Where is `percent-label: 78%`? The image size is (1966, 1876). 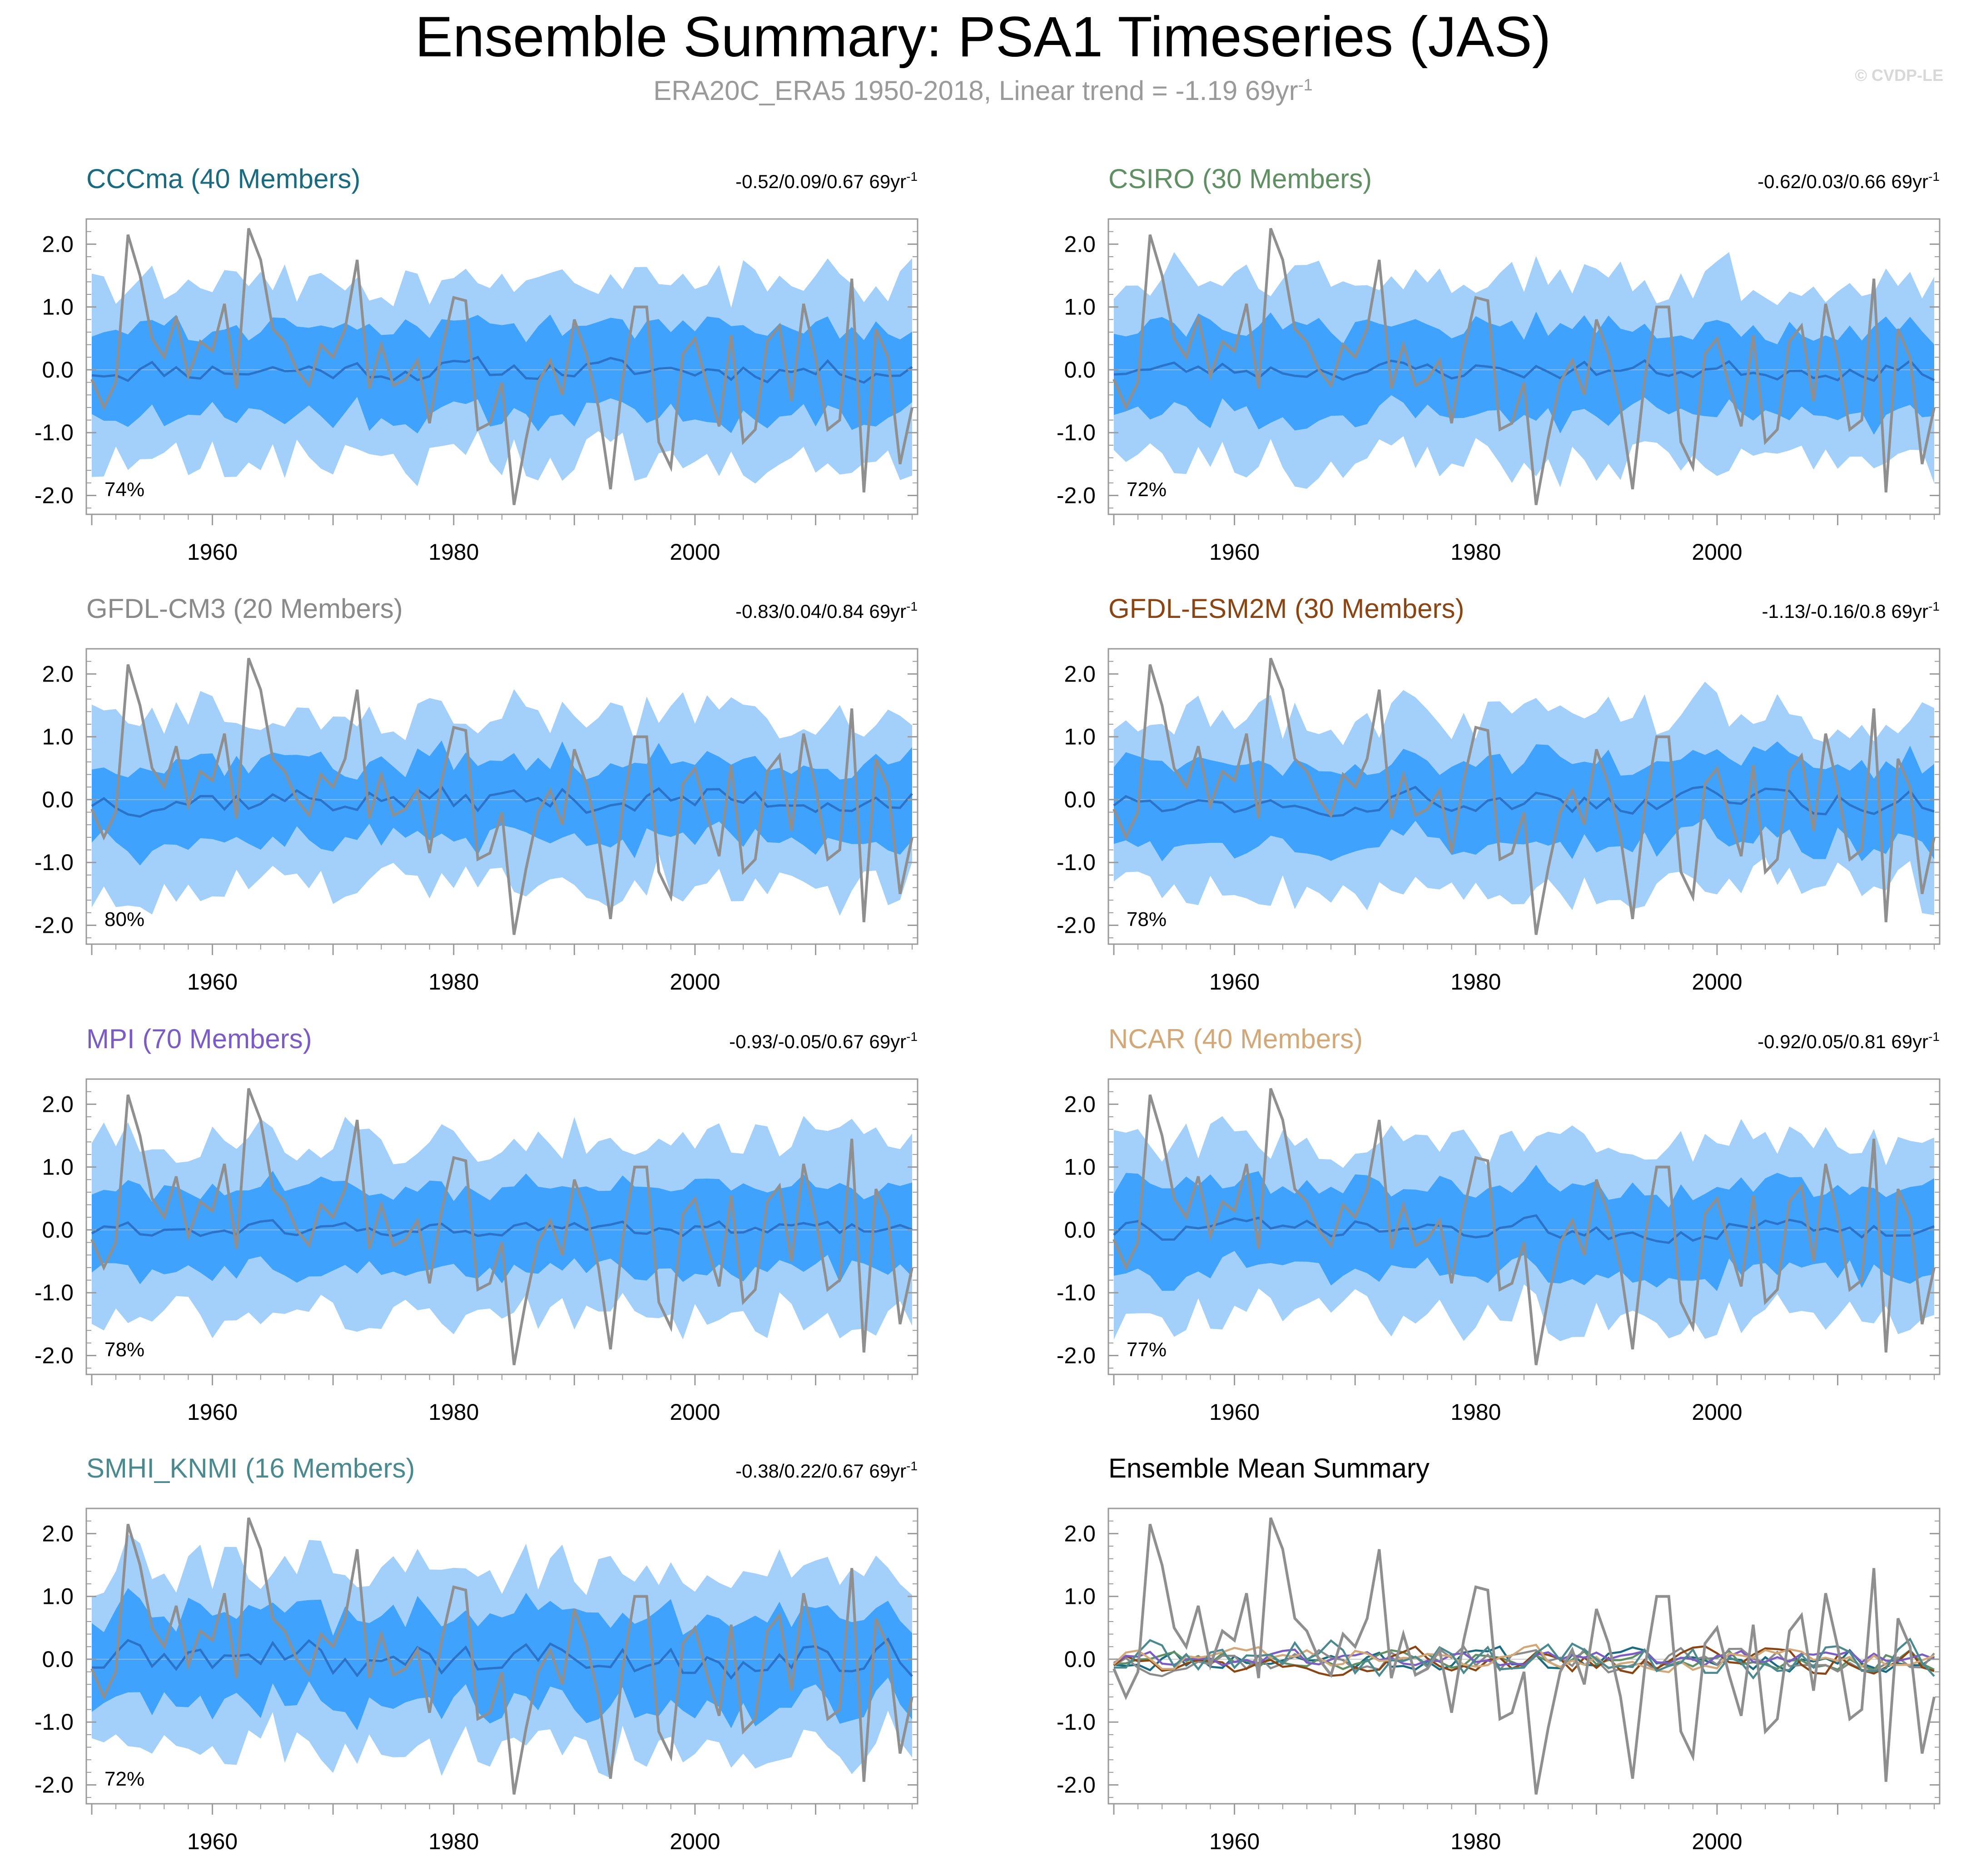
percent-label: 78% is located at coordinates (1147, 919).